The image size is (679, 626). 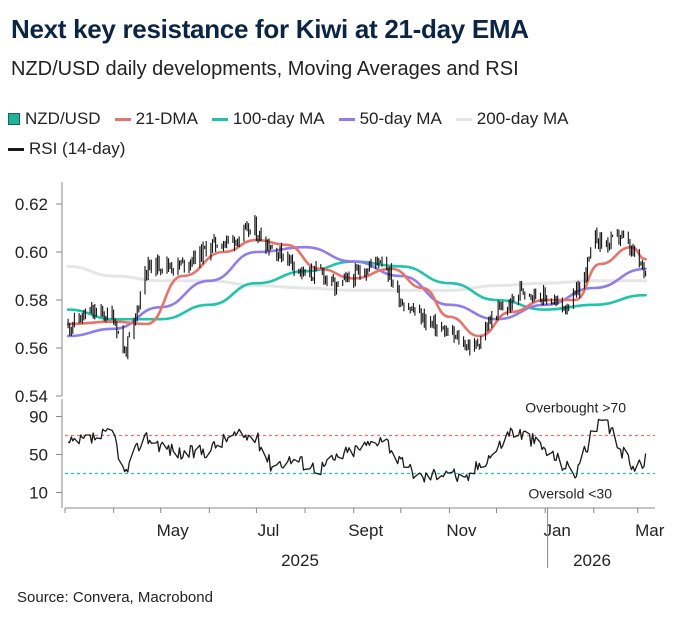 What do you see at coordinates (300, 560) in the screenshot?
I see `x-year-label: 2025` at bounding box center [300, 560].